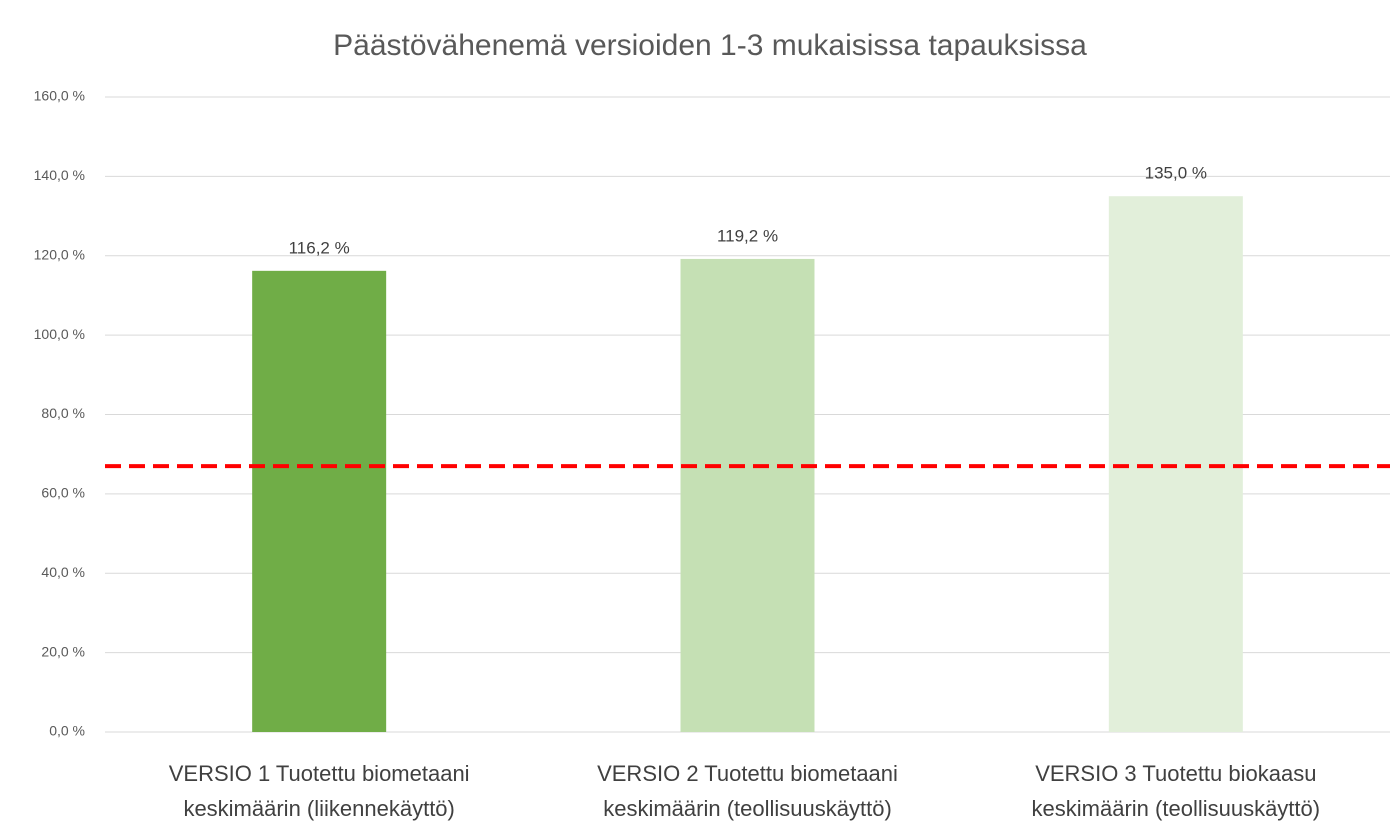 The height and width of the screenshot is (837, 1398). What do you see at coordinates (59, 96) in the screenshot?
I see `y-tick-label: 160,0 %` at bounding box center [59, 96].